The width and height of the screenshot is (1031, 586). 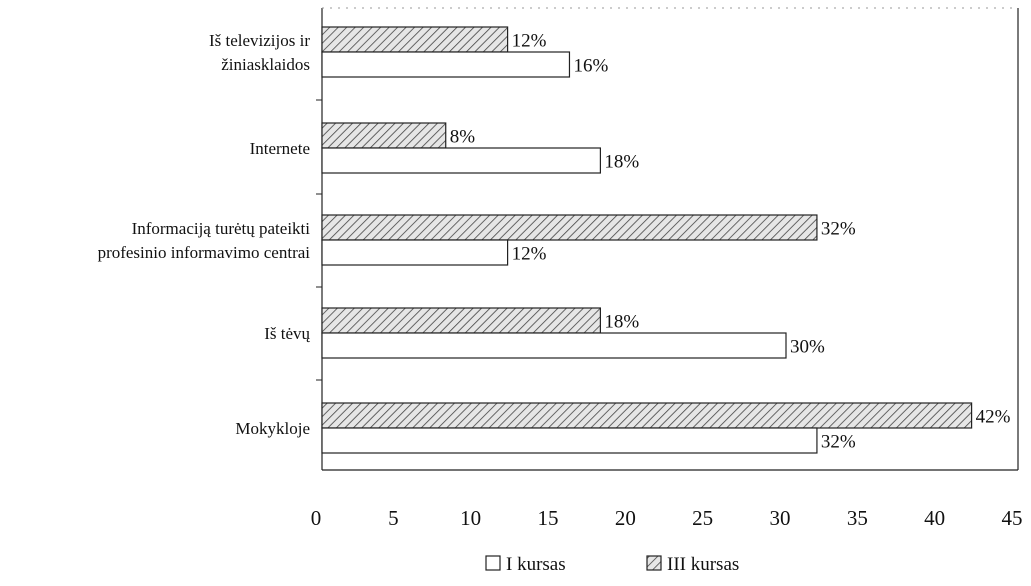 I want to click on category-label: Informaciją turėtų pateikti, so click(x=221, y=228).